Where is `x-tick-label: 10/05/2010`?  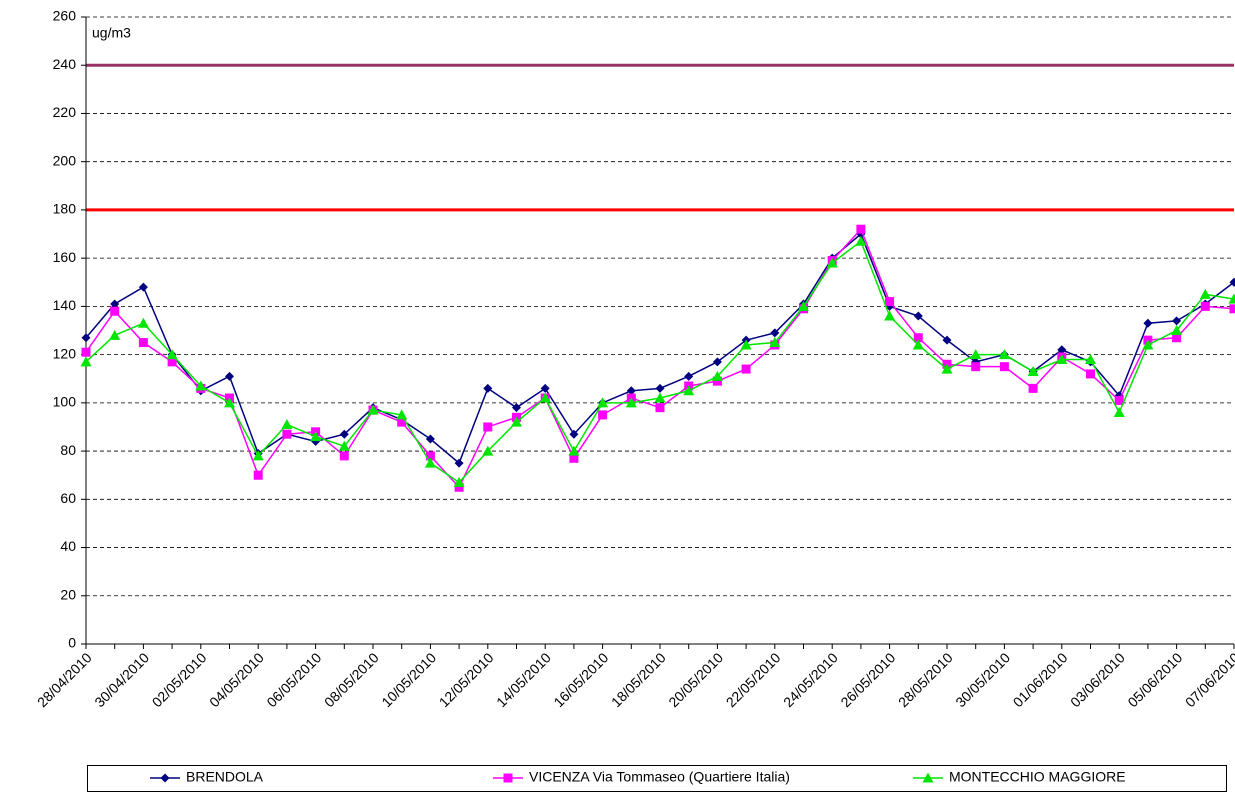
x-tick-label: 10/05/2010 is located at coordinates (408, 679).